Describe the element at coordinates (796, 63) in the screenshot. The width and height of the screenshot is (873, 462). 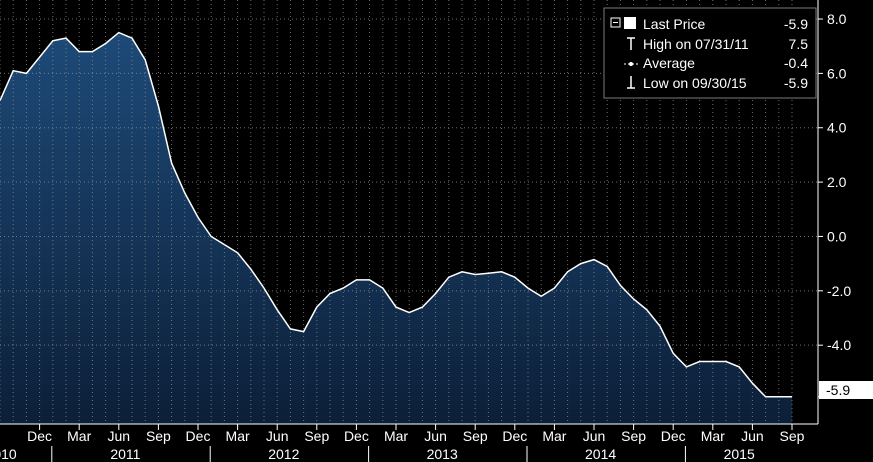
I see `legend-value-average: -0.4` at that location.